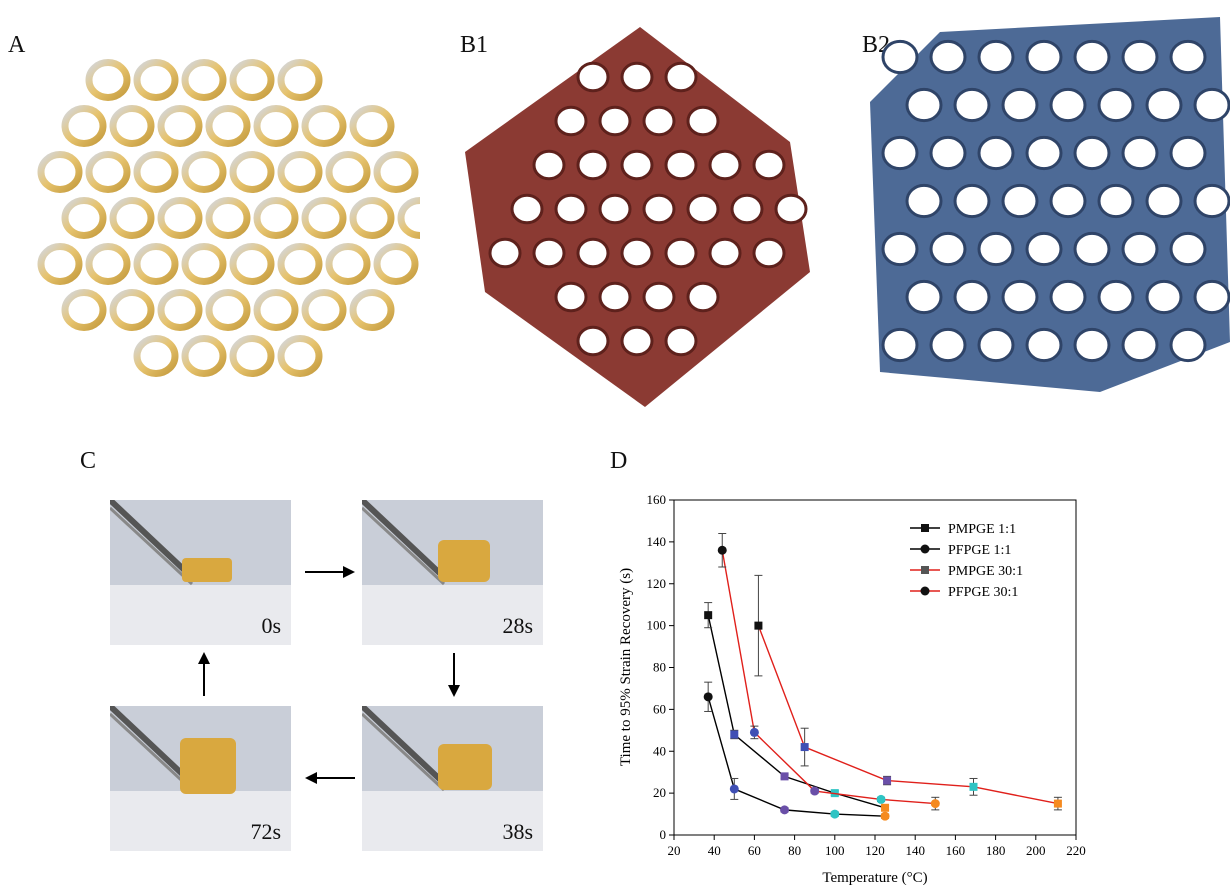 The image size is (1230, 887). I want to click on x-tick-label: 60, so click(754, 850).